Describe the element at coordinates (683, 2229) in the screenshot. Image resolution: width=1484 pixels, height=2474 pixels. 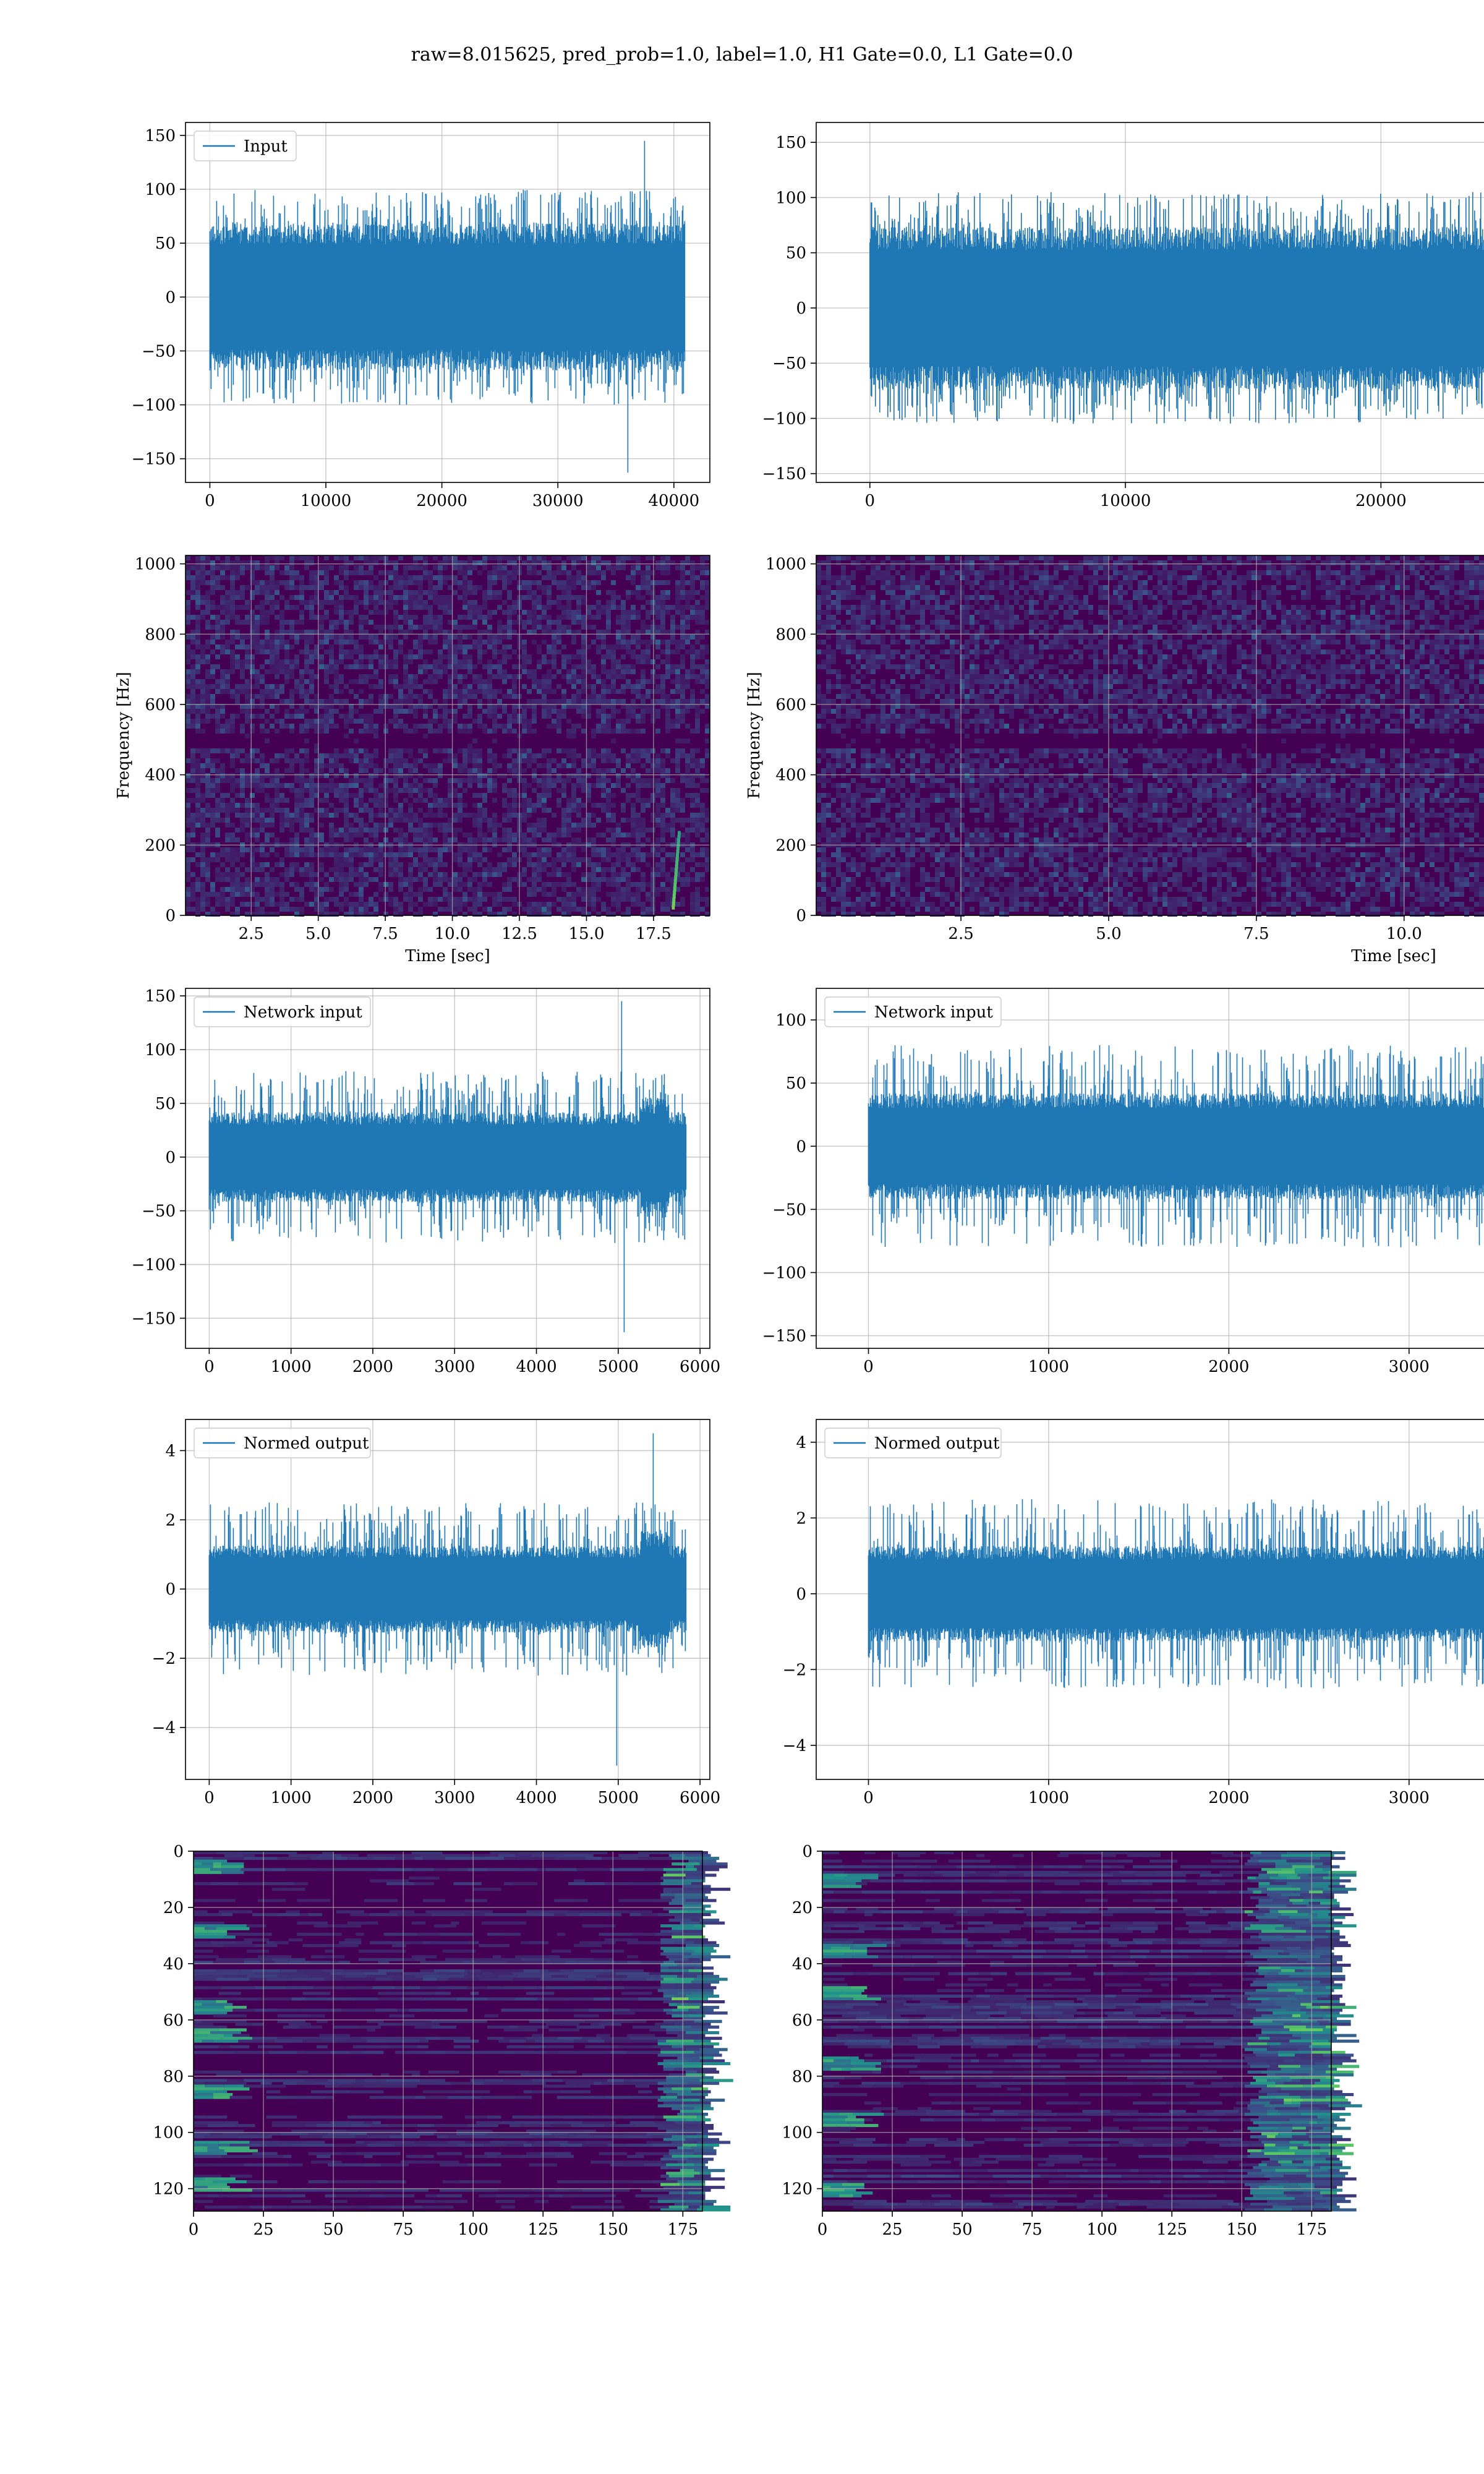
I see `x-tick-label: 175` at that location.